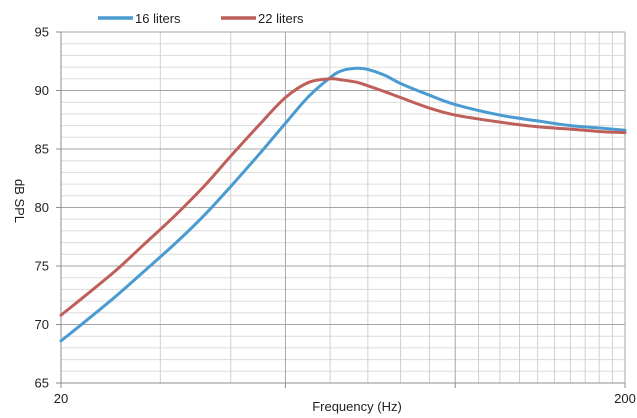 The height and width of the screenshot is (418, 637). Describe the element at coordinates (158, 18) in the screenshot. I see `legend-label-1: 16 liters` at that location.